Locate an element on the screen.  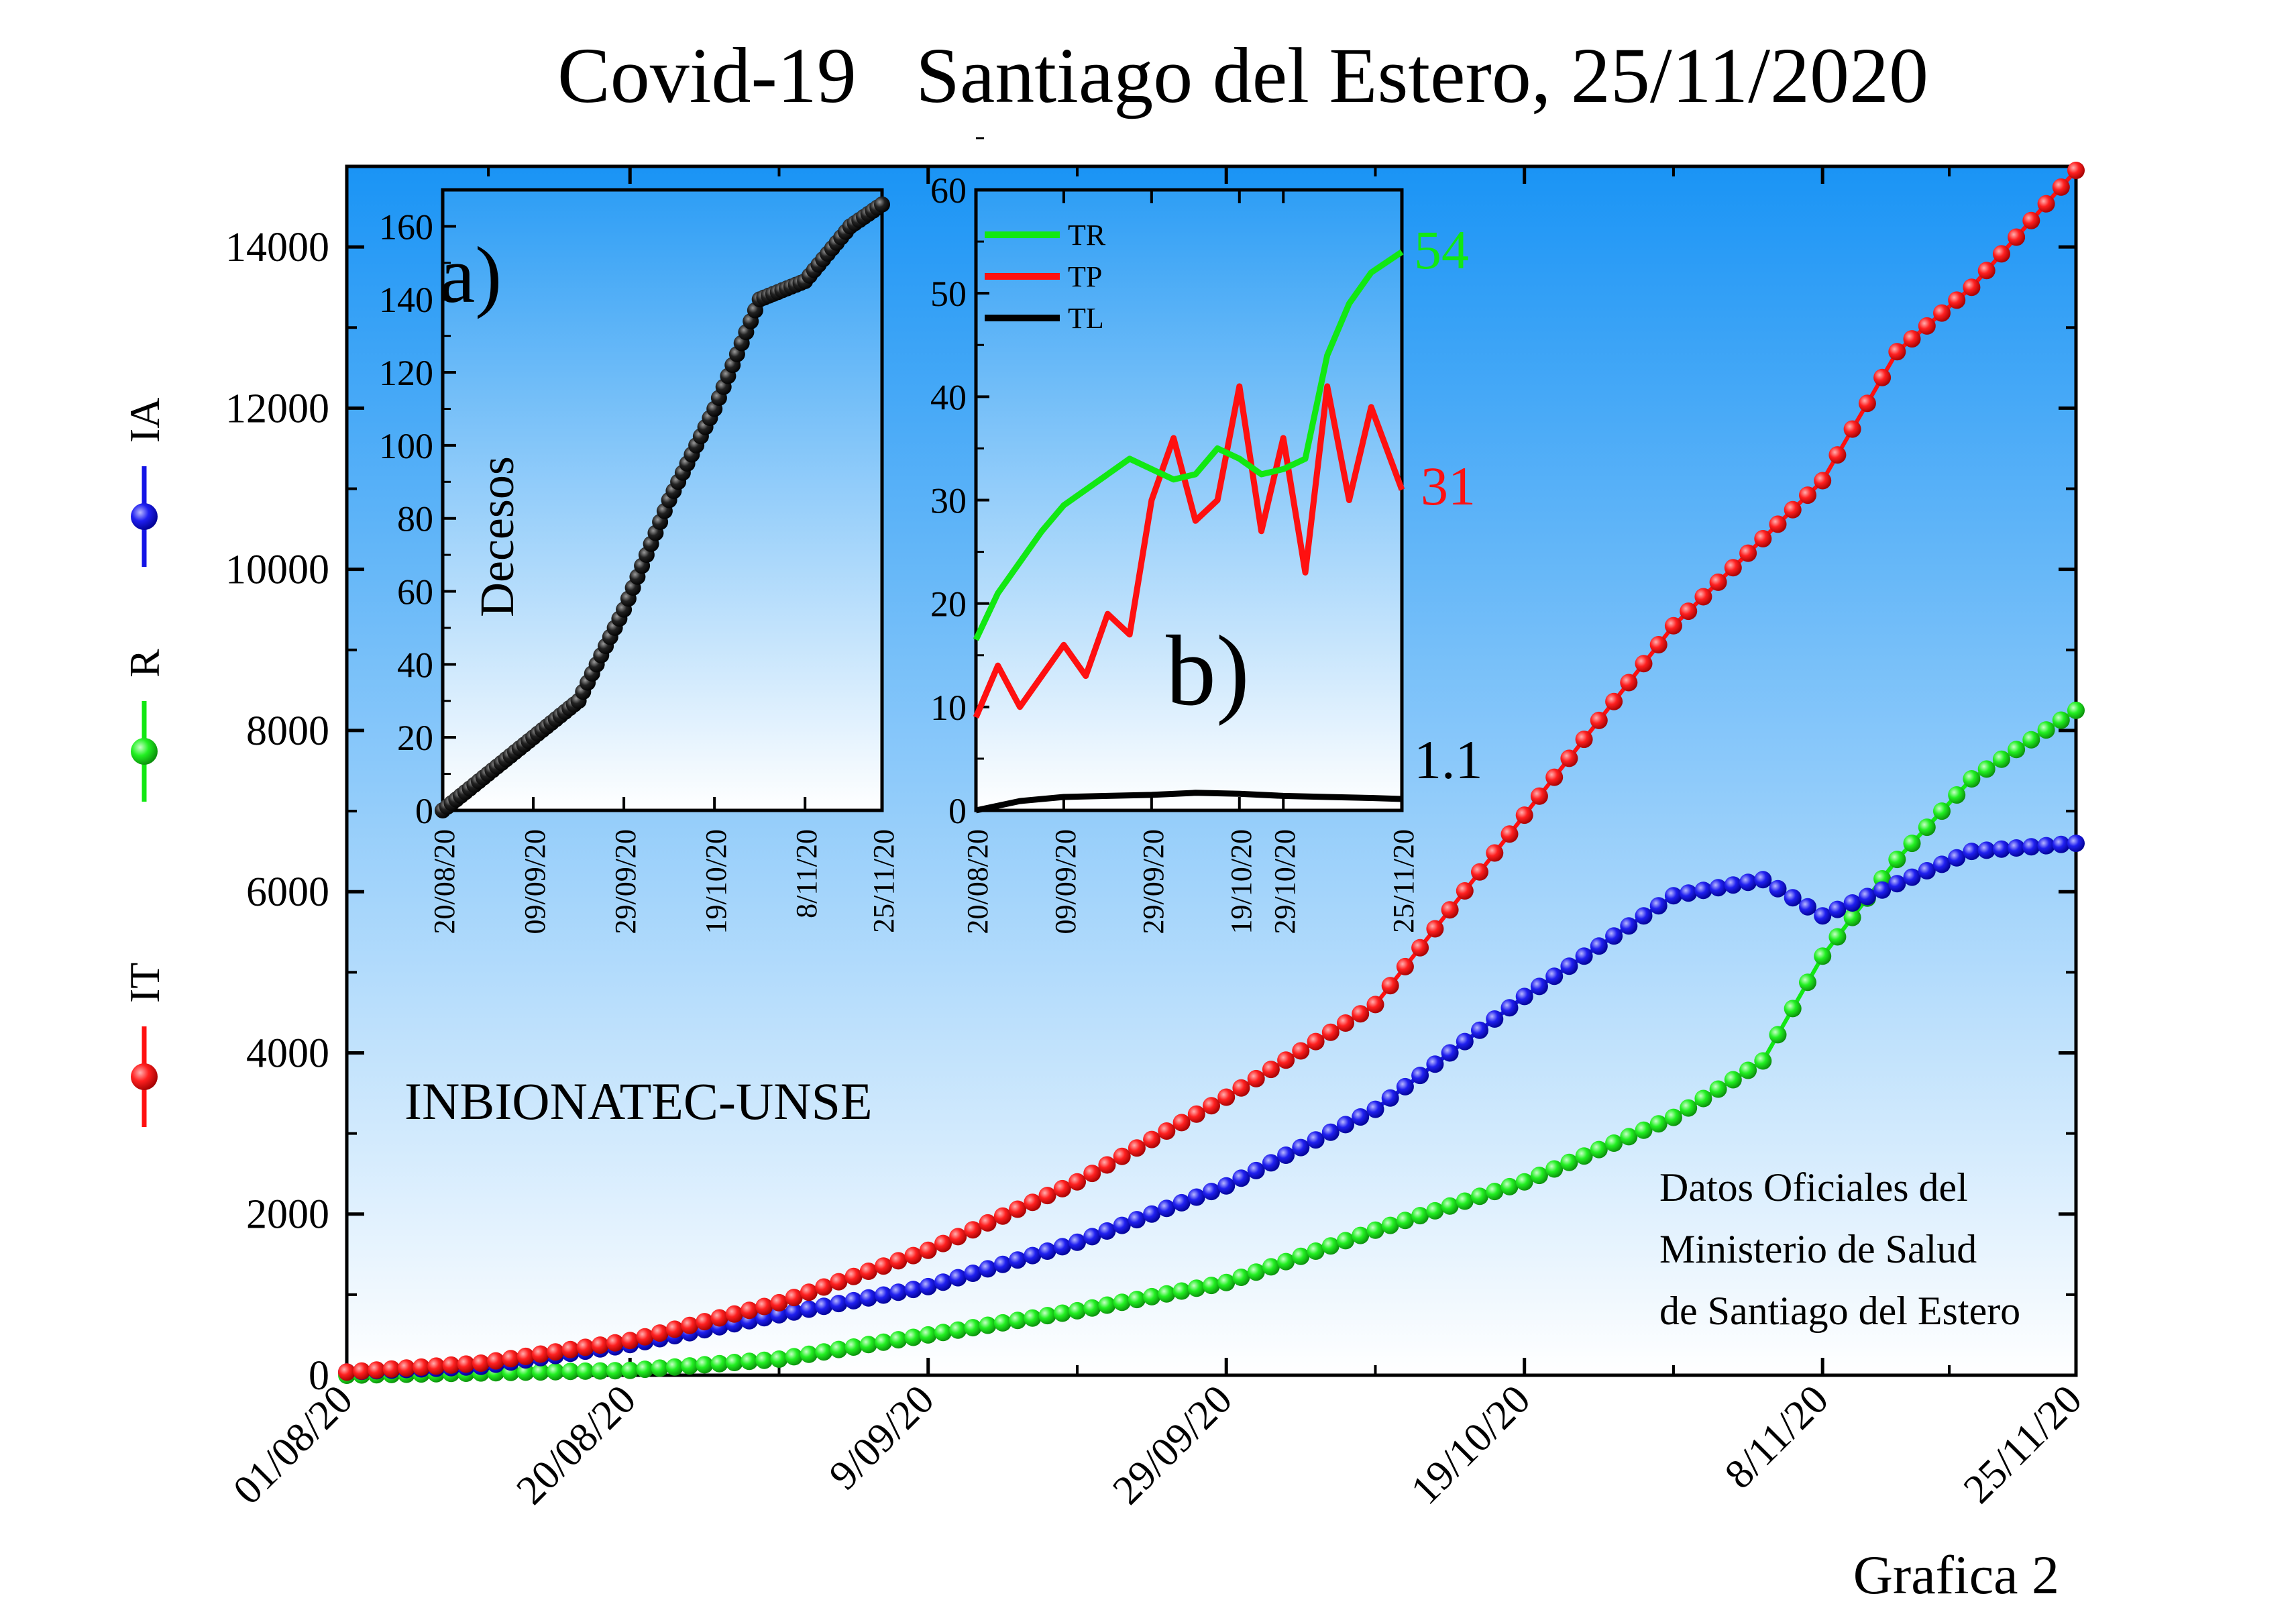
x-tick-label: 9/09/20 is located at coordinates (882, 1438).